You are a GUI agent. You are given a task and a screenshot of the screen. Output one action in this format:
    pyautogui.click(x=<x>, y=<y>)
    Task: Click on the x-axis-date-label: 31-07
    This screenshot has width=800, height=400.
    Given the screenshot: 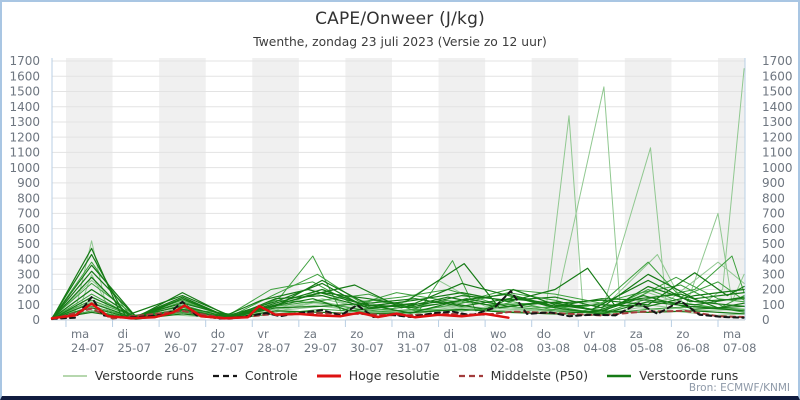 What is the action you would take?
    pyautogui.click(x=413, y=348)
    